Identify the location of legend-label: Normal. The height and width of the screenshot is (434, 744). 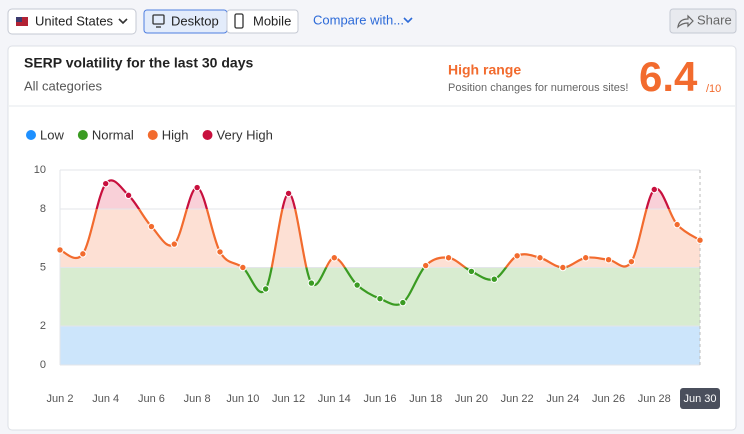
(113, 134).